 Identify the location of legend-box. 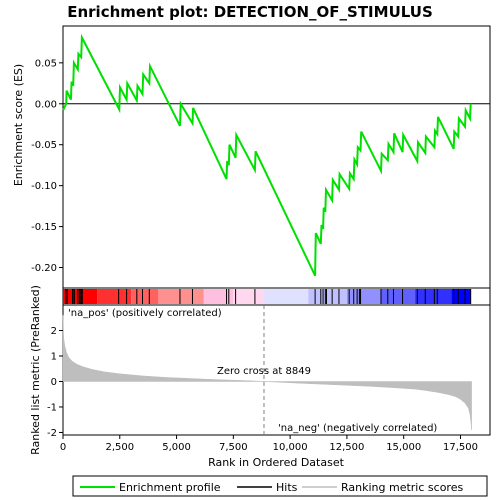
(280, 486).